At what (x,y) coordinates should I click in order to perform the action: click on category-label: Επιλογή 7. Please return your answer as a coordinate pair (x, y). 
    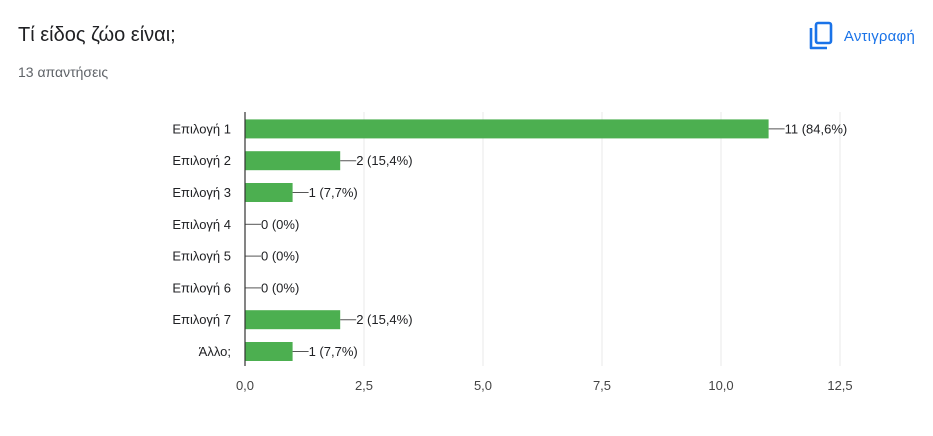
    Looking at the image, I should click on (201, 319).